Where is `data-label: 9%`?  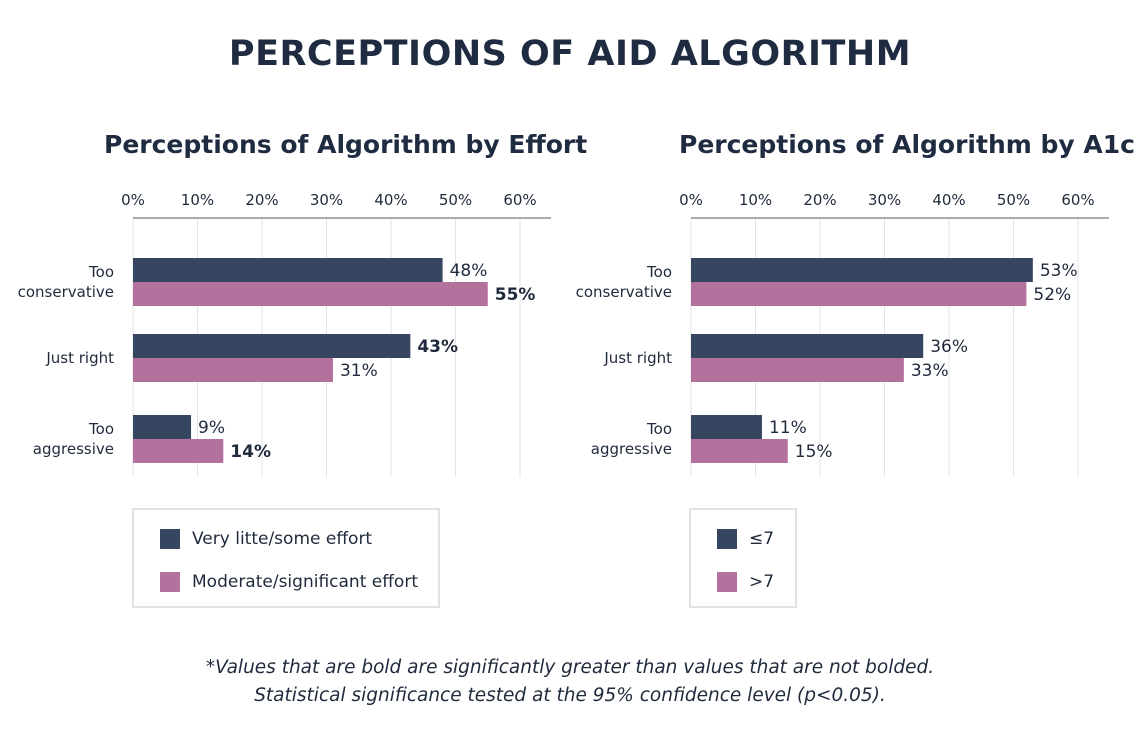
data-label: 9% is located at coordinates (211, 428).